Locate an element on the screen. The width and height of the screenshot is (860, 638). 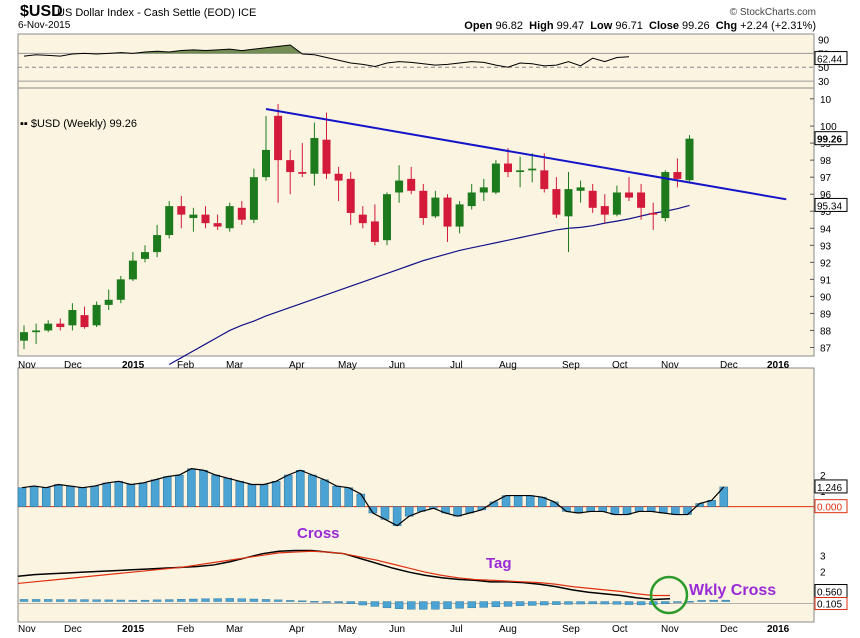
histogram-tick-label: 2 is located at coordinates (823, 476).